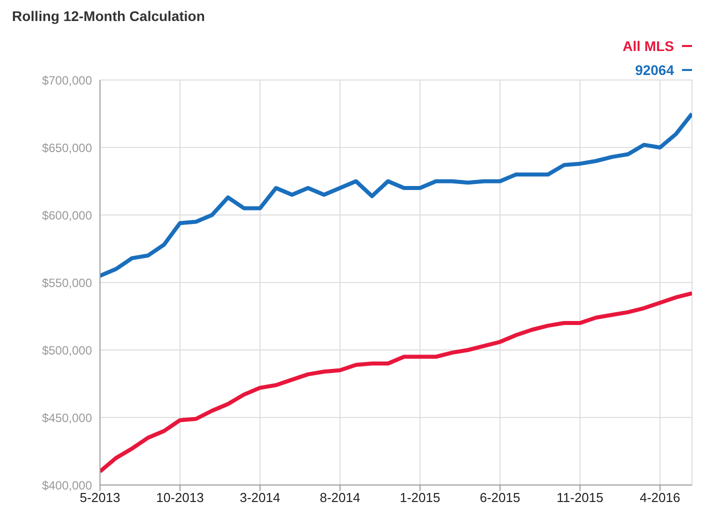  Describe the element at coordinates (580, 498) in the screenshot. I see `x-tick-label: 11-2015` at that location.